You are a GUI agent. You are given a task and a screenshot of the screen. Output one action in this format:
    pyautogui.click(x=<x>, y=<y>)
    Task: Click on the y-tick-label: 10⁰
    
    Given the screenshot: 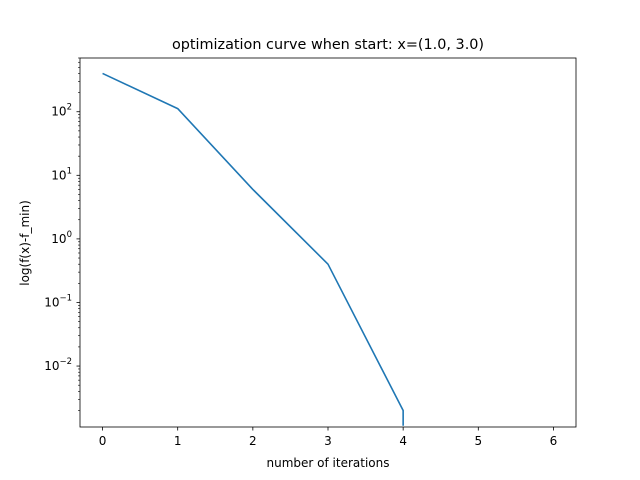 What is the action you would take?
    pyautogui.click(x=61, y=238)
    